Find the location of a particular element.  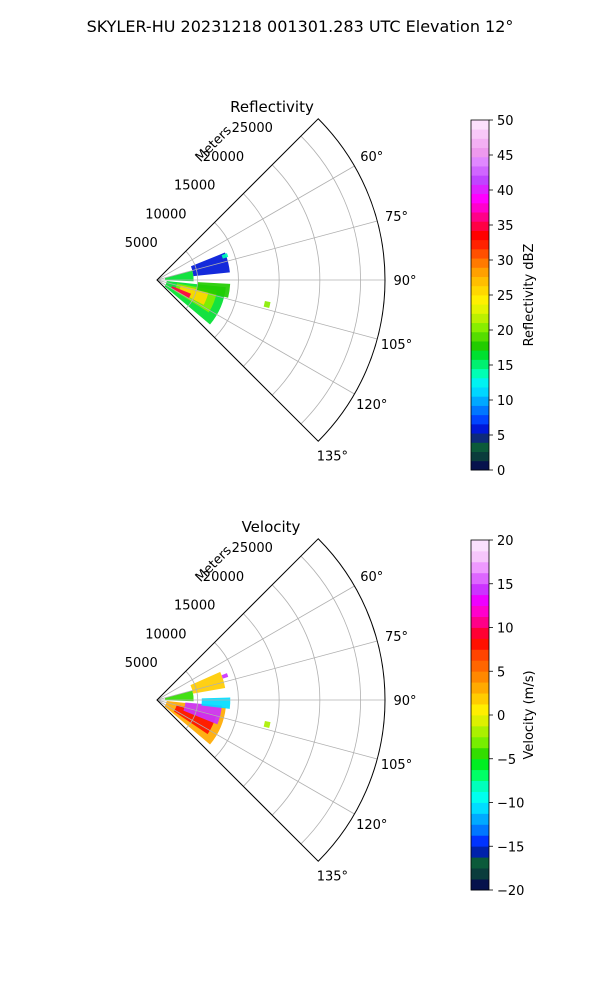

reflectivity-colorbar-tick-label: 15 is located at coordinates (505, 366).